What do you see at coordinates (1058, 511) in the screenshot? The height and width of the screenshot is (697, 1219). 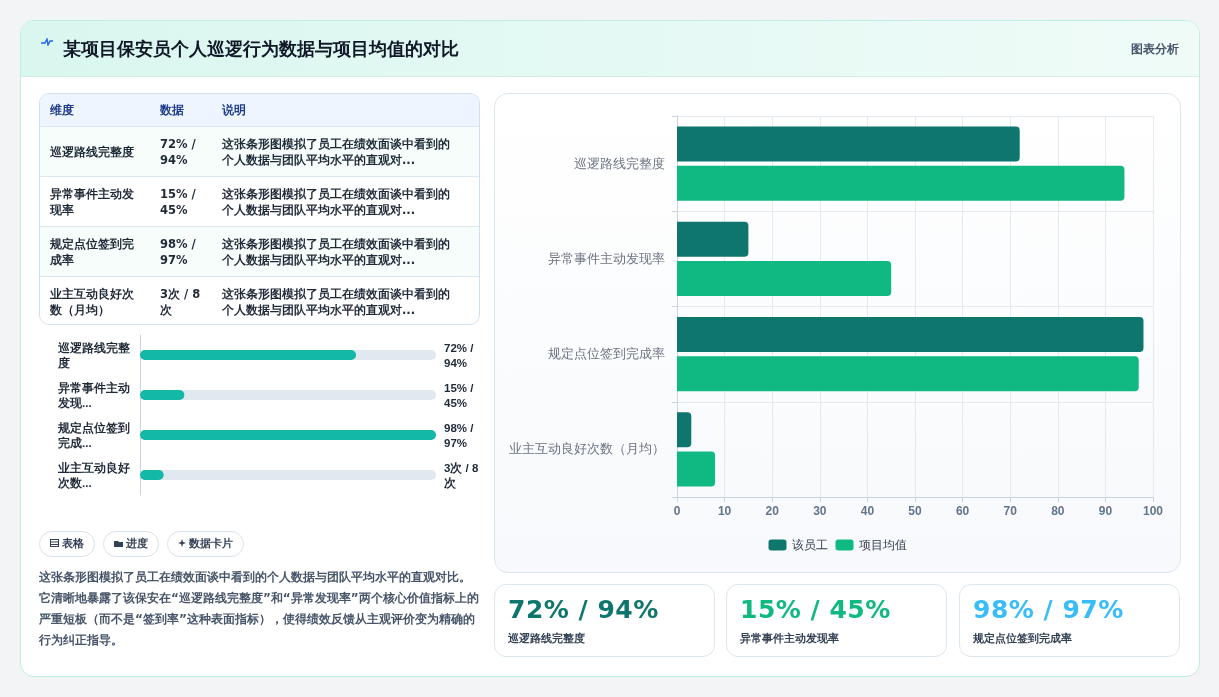 I see `x-tick-label: 80` at bounding box center [1058, 511].